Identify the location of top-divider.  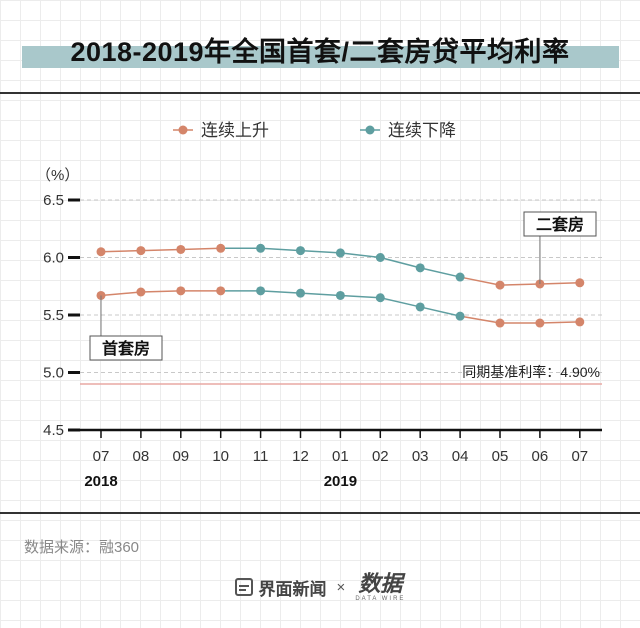
(320, 93).